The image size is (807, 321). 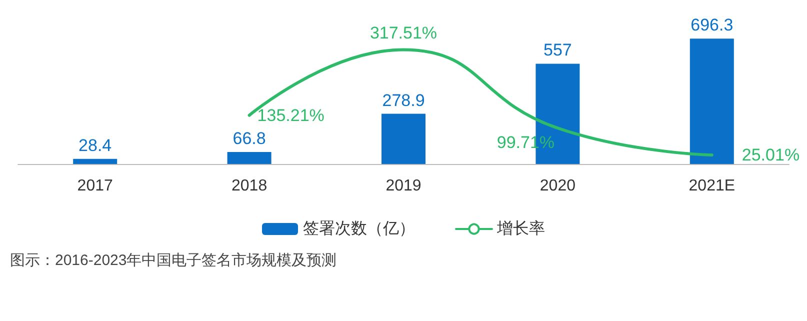 I want to click on data-label: 28.4, so click(x=95, y=145).